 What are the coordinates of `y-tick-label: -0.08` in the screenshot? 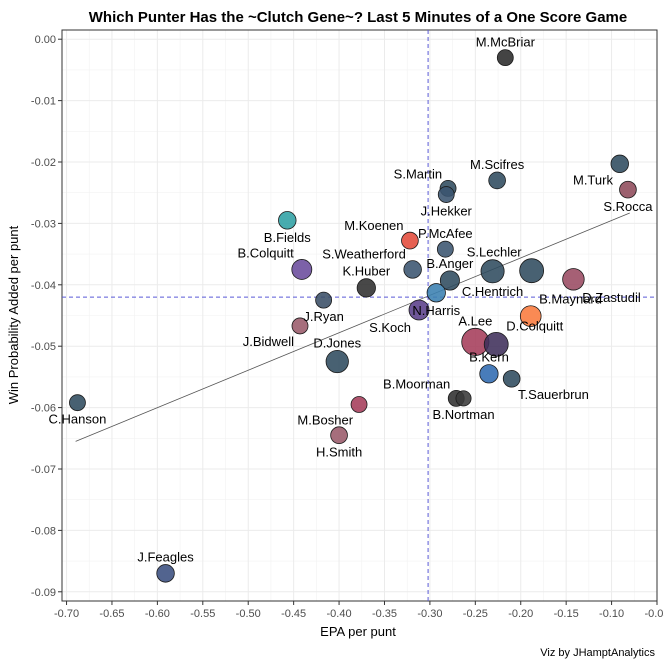 It's located at (43, 531).